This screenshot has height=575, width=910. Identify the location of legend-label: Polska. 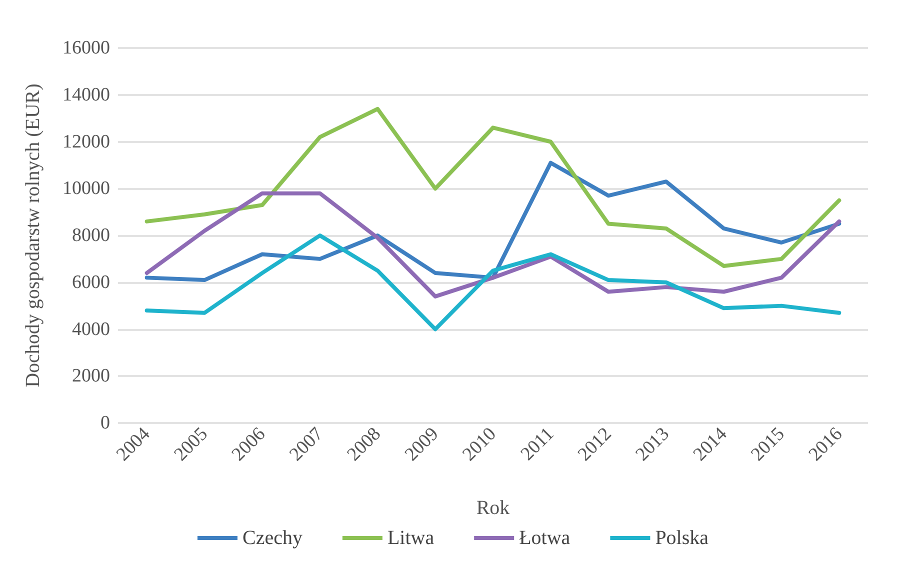
(682, 538).